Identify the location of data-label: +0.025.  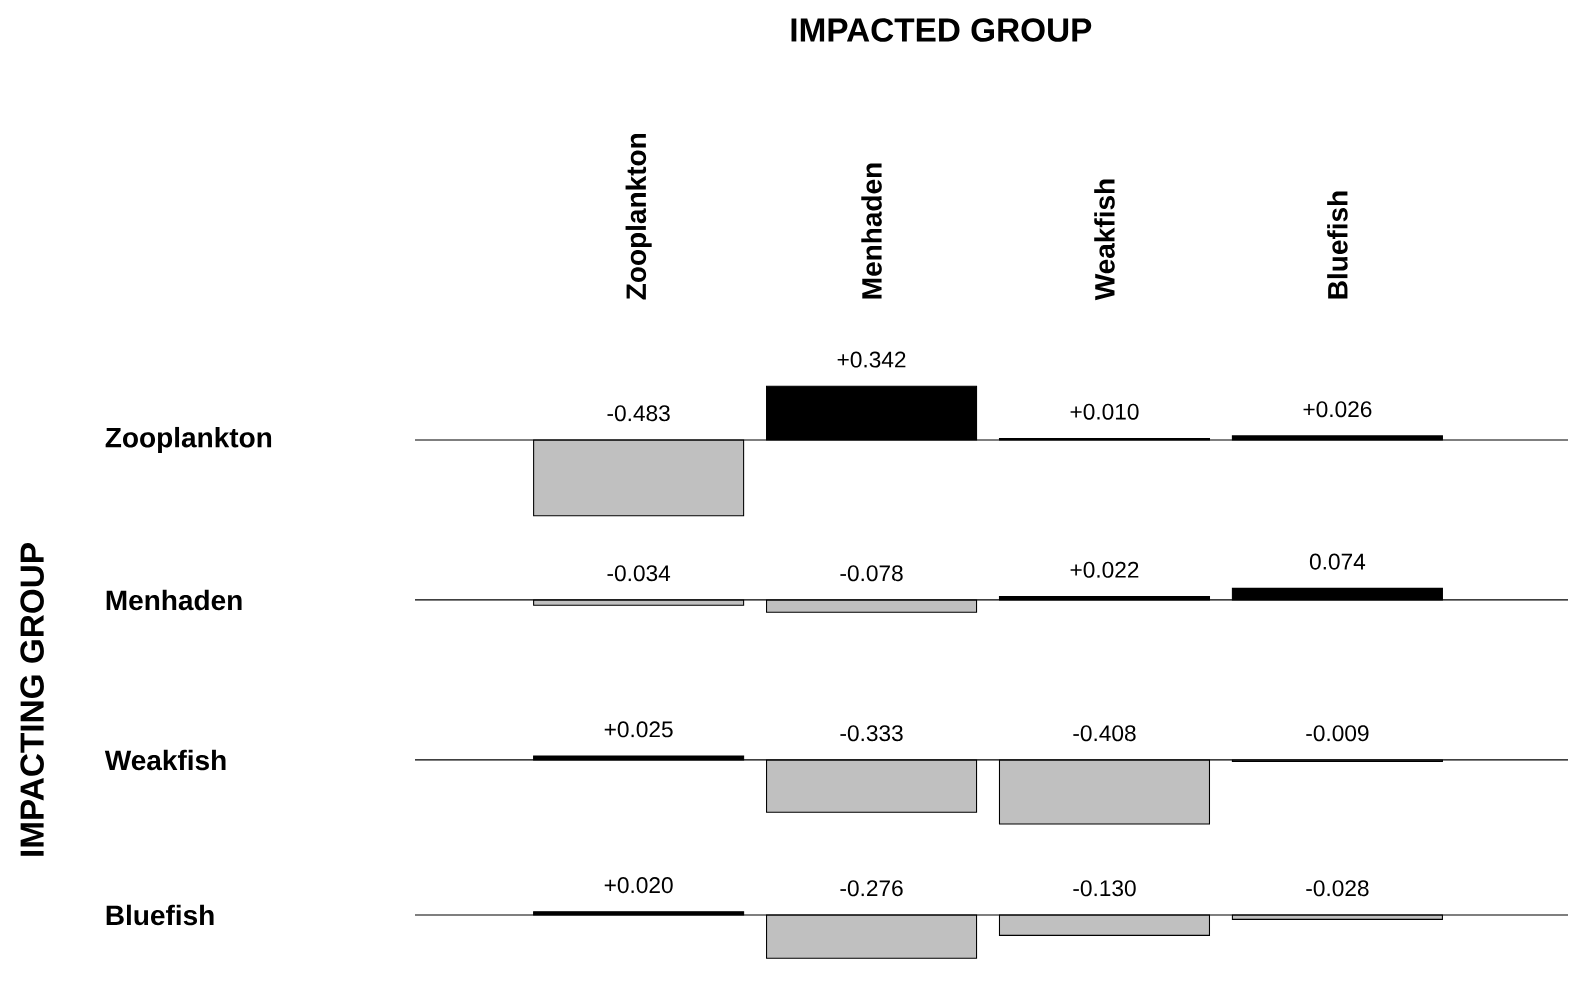
(638, 729).